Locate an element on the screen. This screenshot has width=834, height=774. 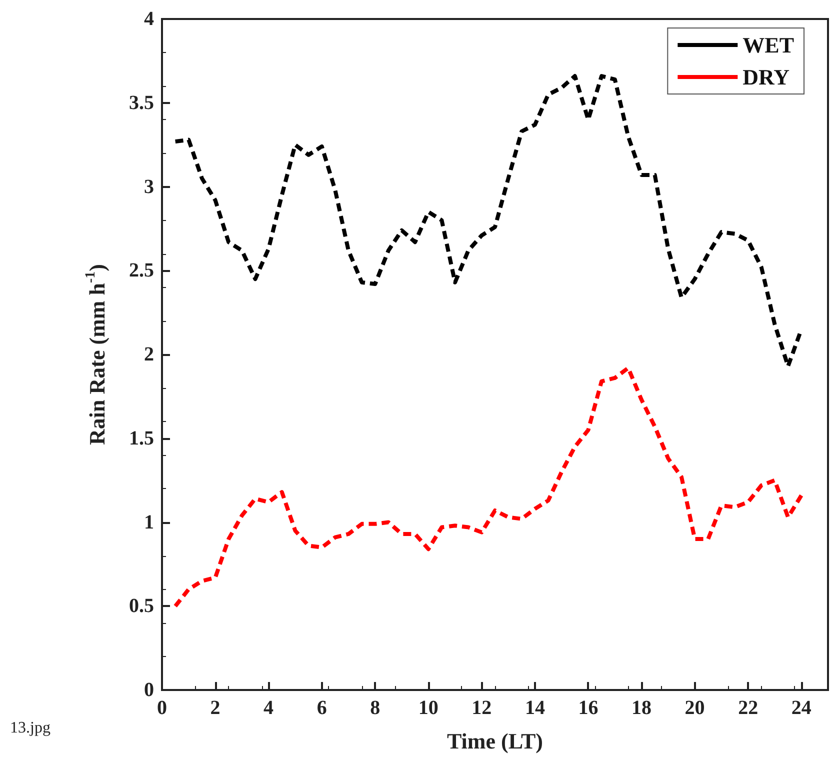
y-tick-label: 1.5 is located at coordinates (141, 438).